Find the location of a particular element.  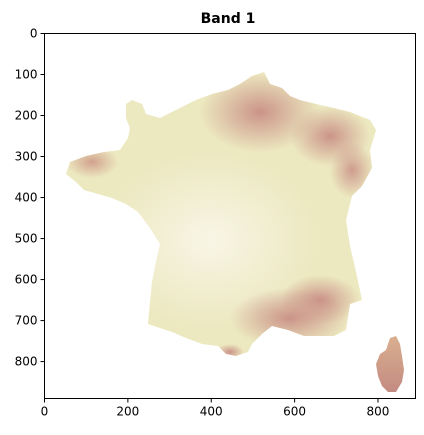

corsica is located at coordinates (390, 364).